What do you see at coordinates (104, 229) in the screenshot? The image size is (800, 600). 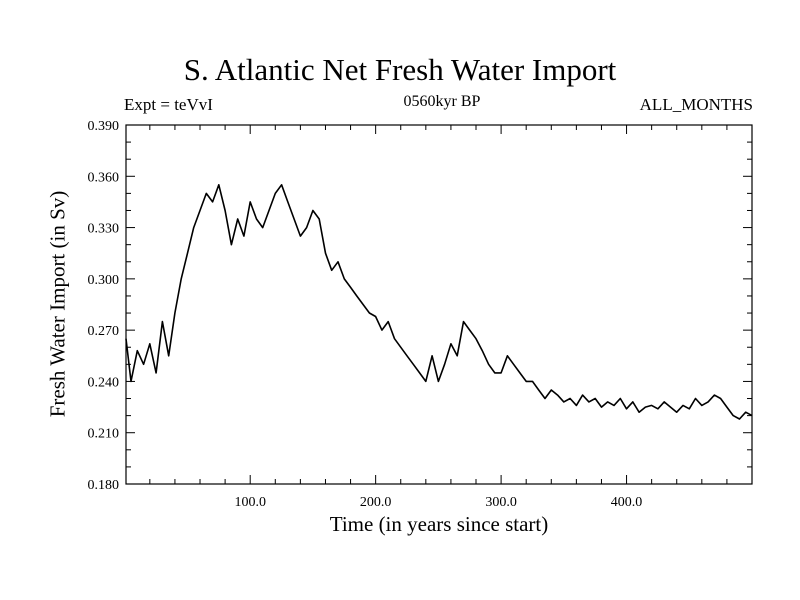 I see `y-tick-label: 0.330` at bounding box center [104, 229].